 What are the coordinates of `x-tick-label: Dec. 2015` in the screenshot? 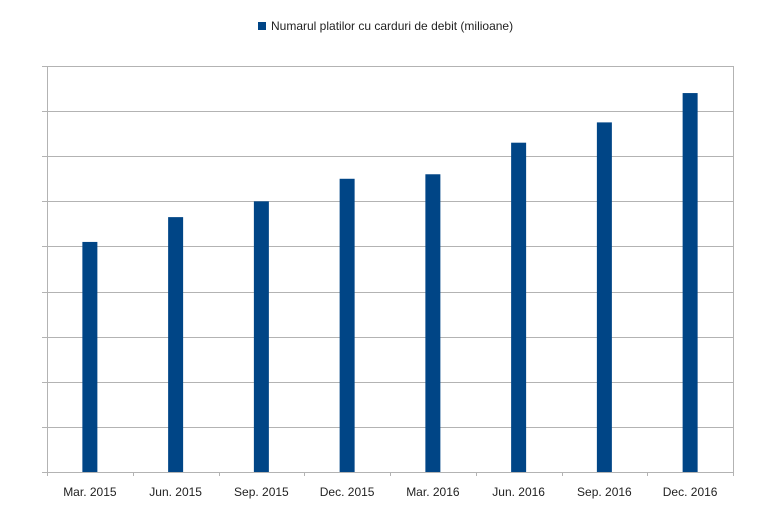 It's located at (347, 492).